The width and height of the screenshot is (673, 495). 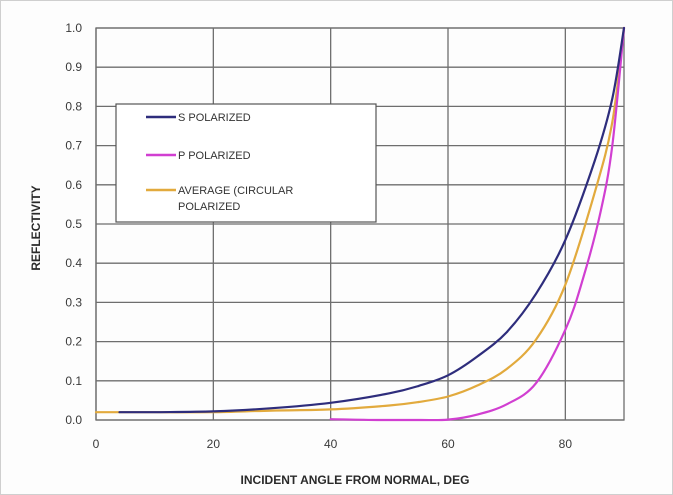 What do you see at coordinates (235, 199) in the screenshot?
I see `legend-label: AVERAGE (CIRCULAR POLARIZED` at bounding box center [235, 199].